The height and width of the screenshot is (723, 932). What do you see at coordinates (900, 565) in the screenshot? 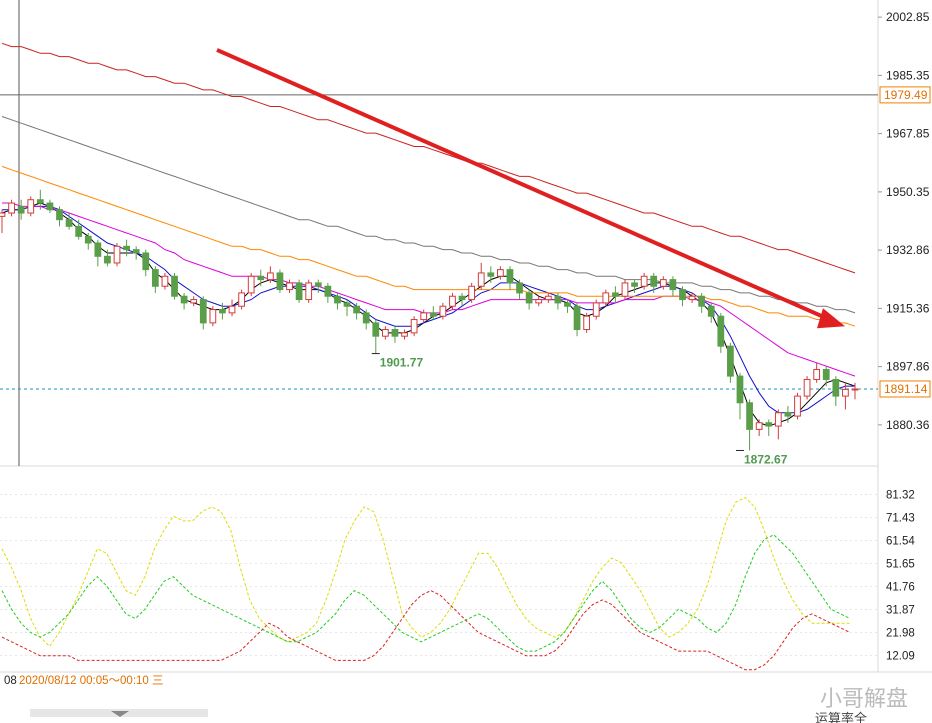
I see `indicator-y-tick-label: 51.65` at bounding box center [900, 565].